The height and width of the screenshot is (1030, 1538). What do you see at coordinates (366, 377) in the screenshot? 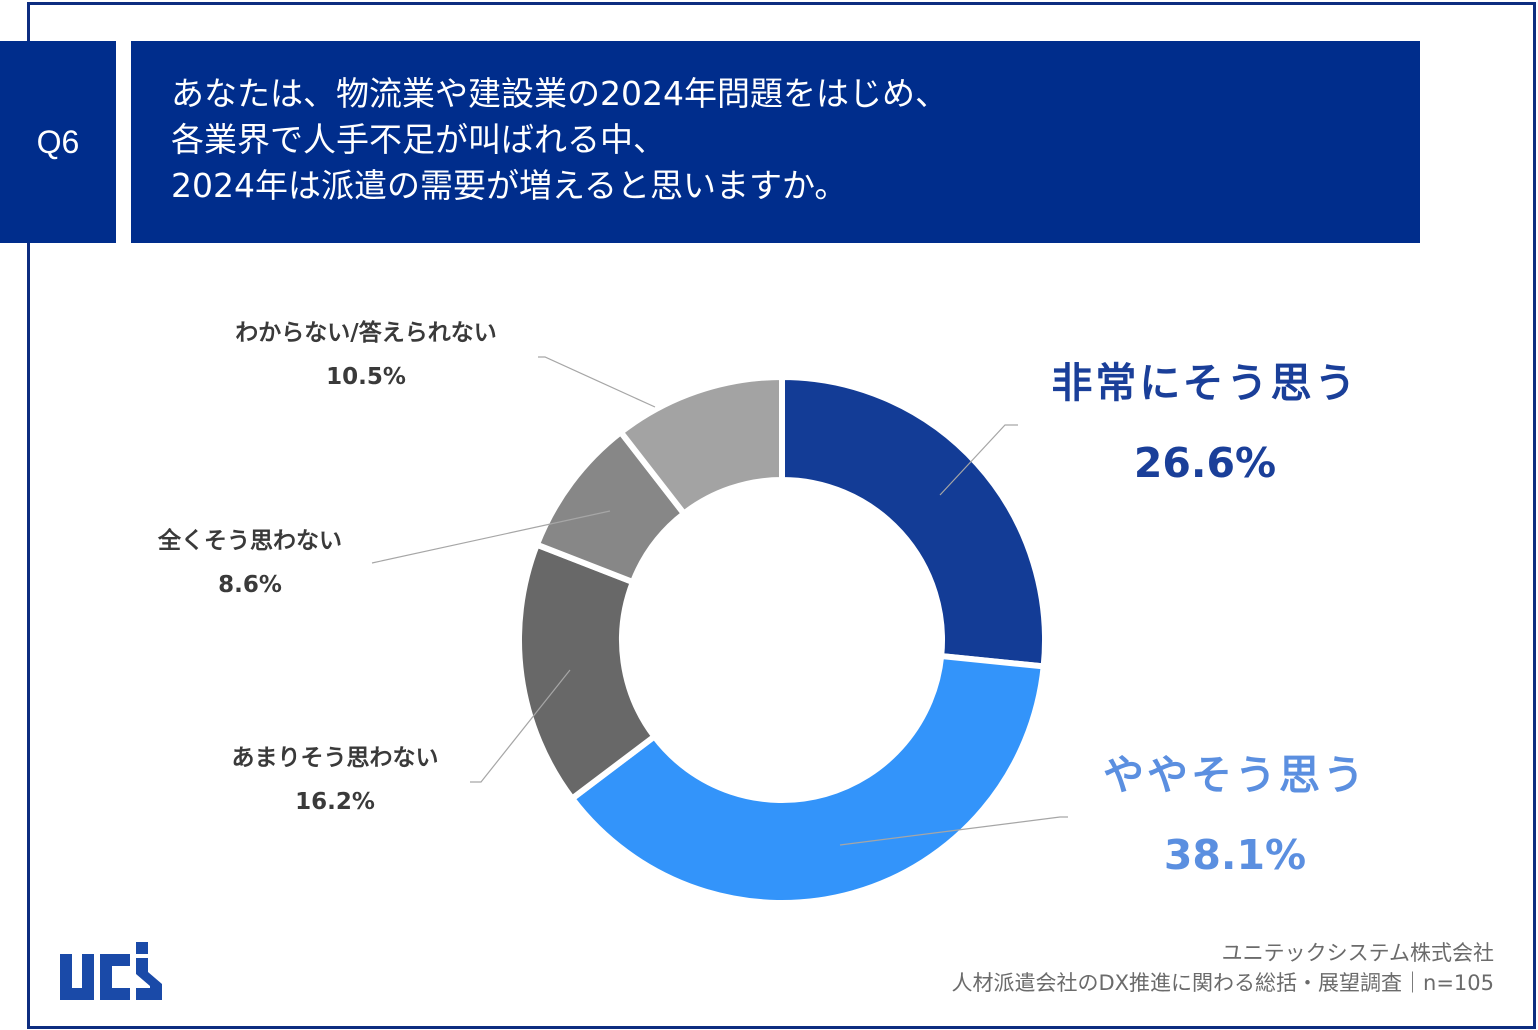
I see `label-unknown-pct: 10.5%` at bounding box center [366, 377].